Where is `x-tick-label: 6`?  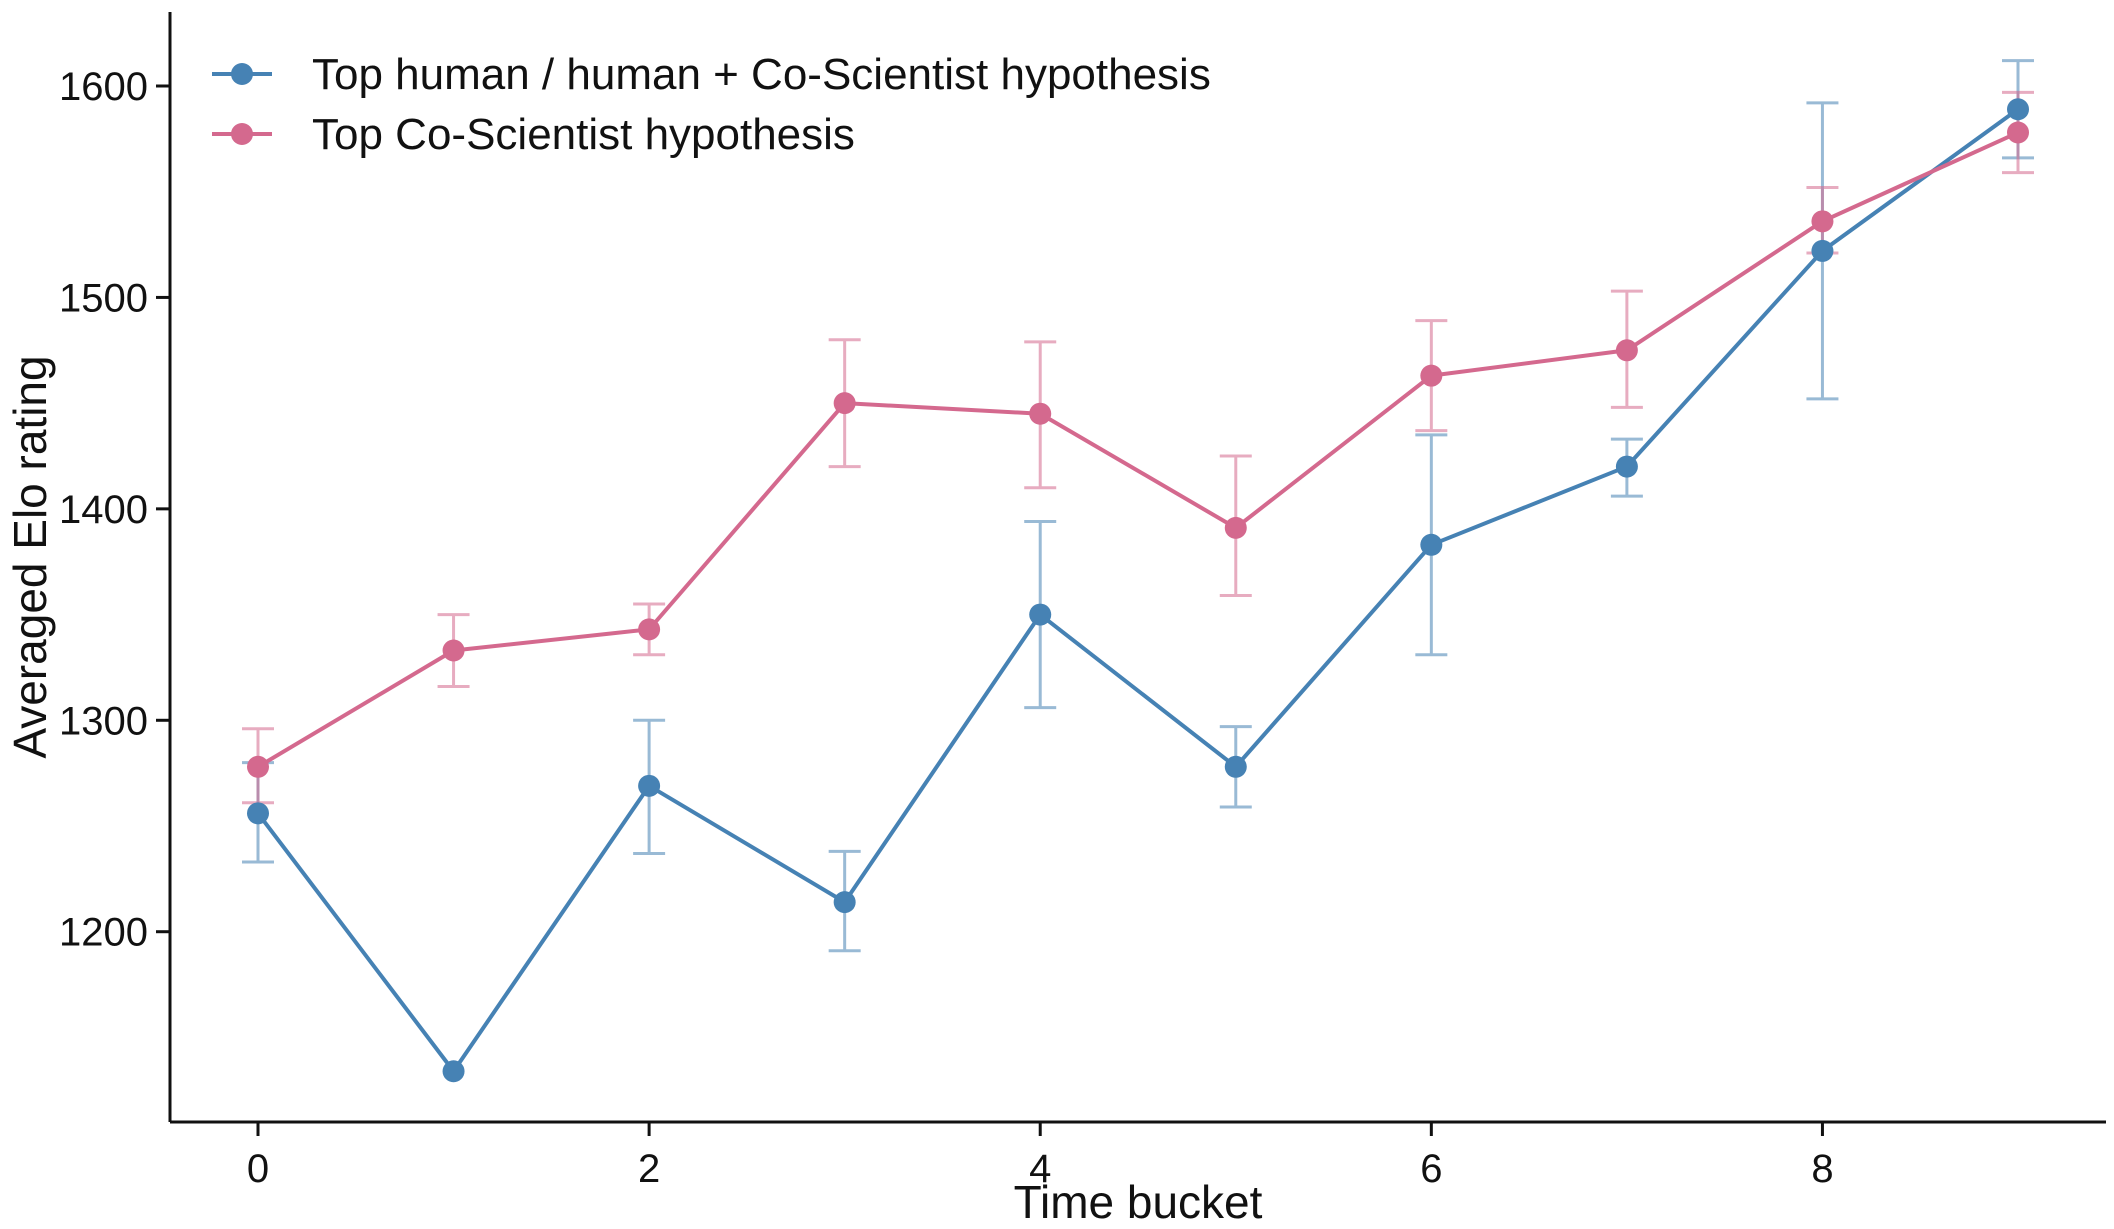
x-tick-label: 6 is located at coordinates (1431, 1169).